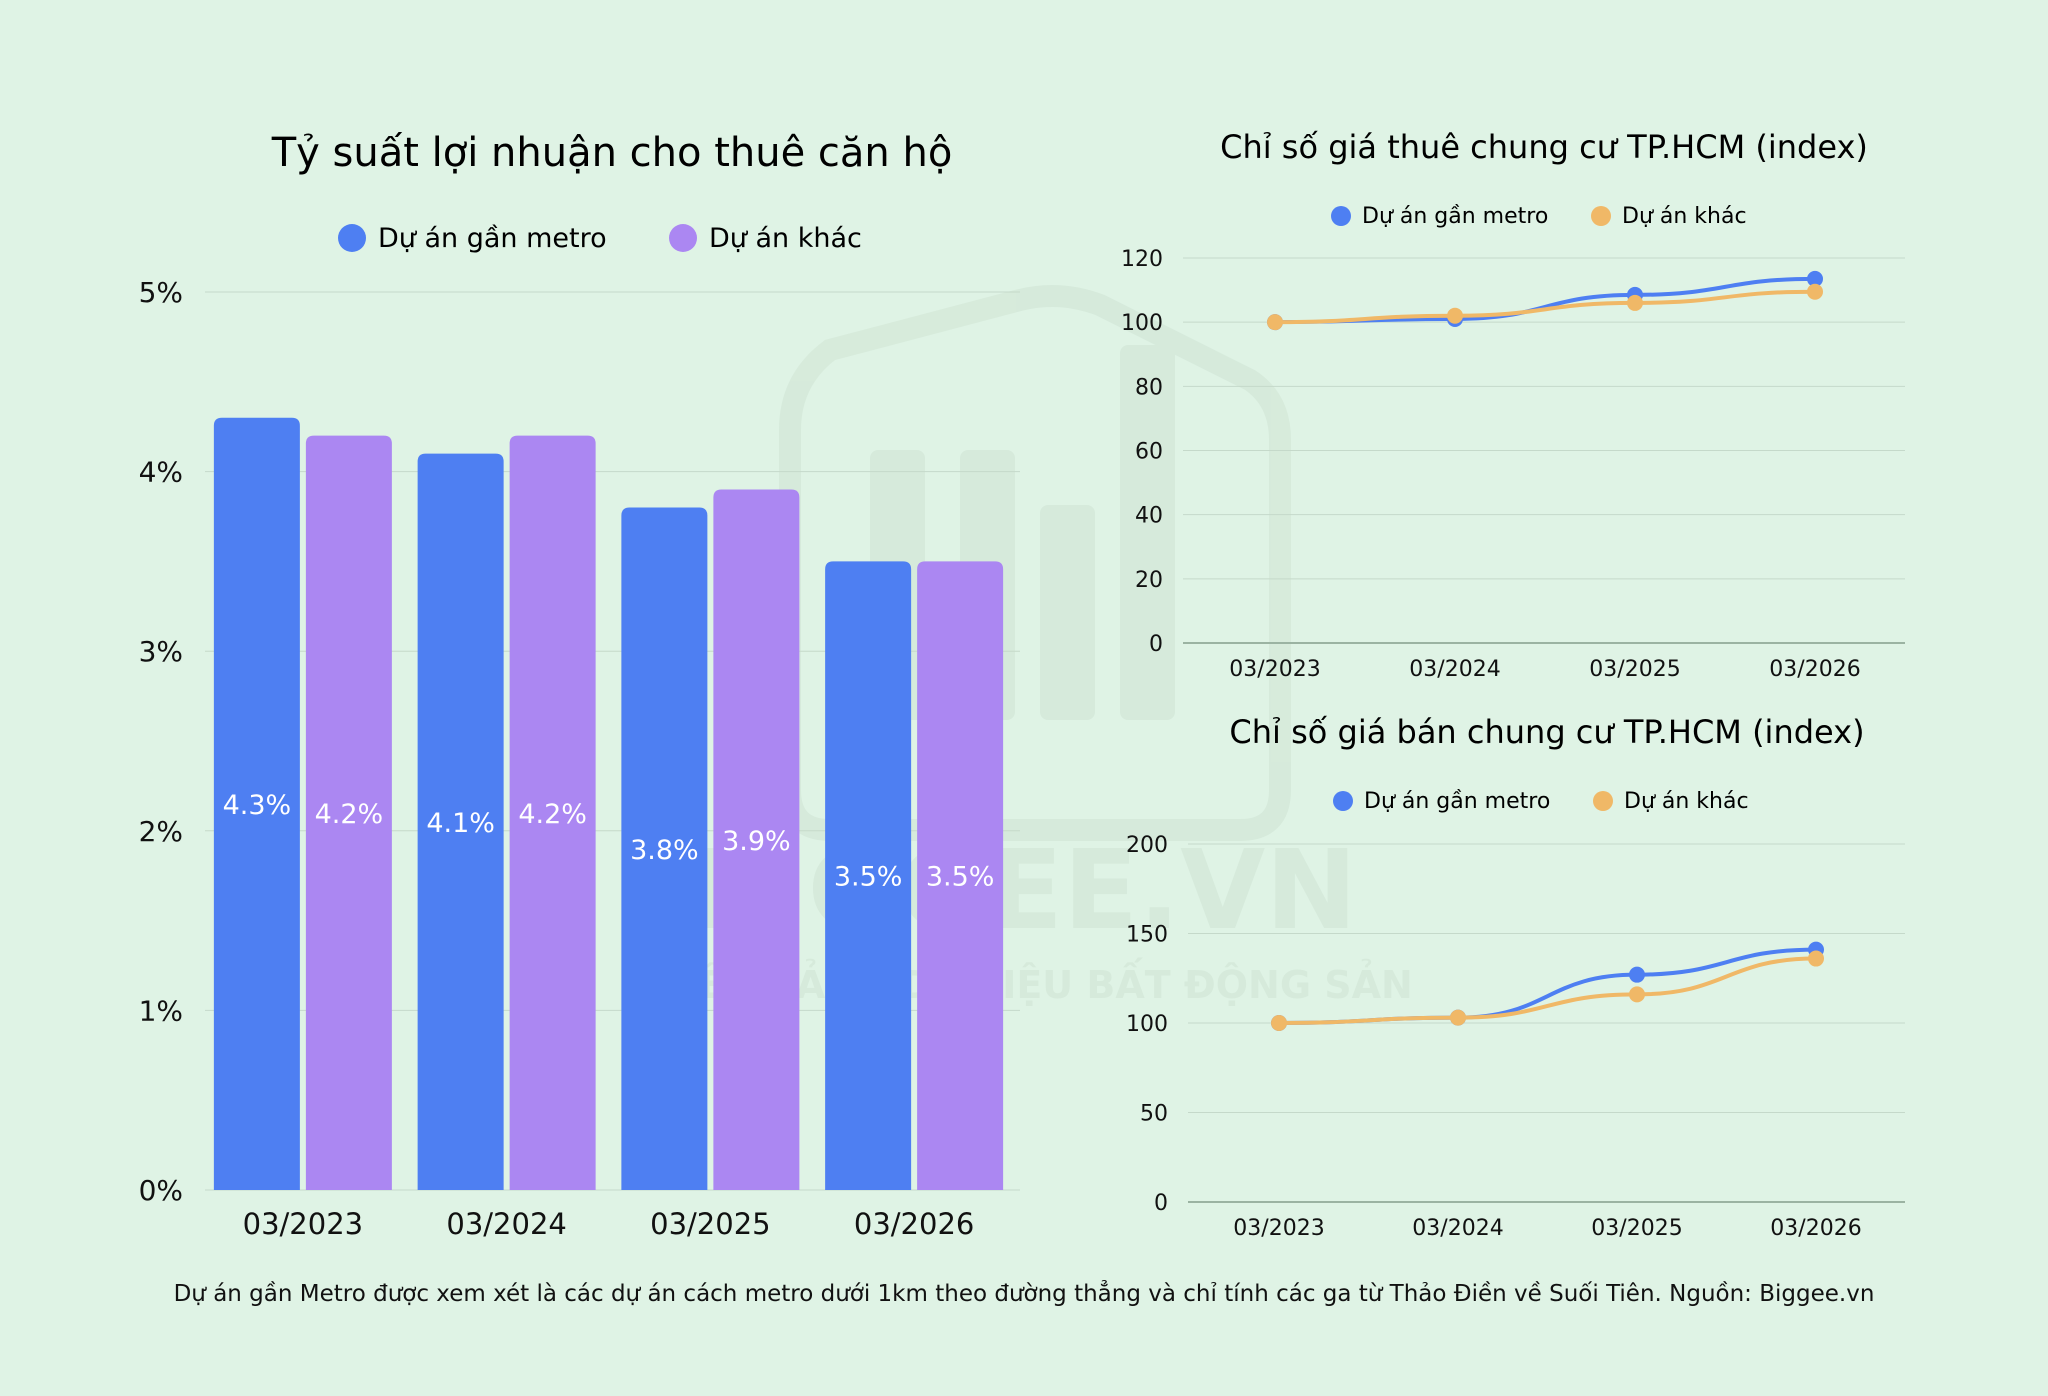 The height and width of the screenshot is (1396, 2048). I want to click on bar-data-label: 3.9%, so click(756, 841).